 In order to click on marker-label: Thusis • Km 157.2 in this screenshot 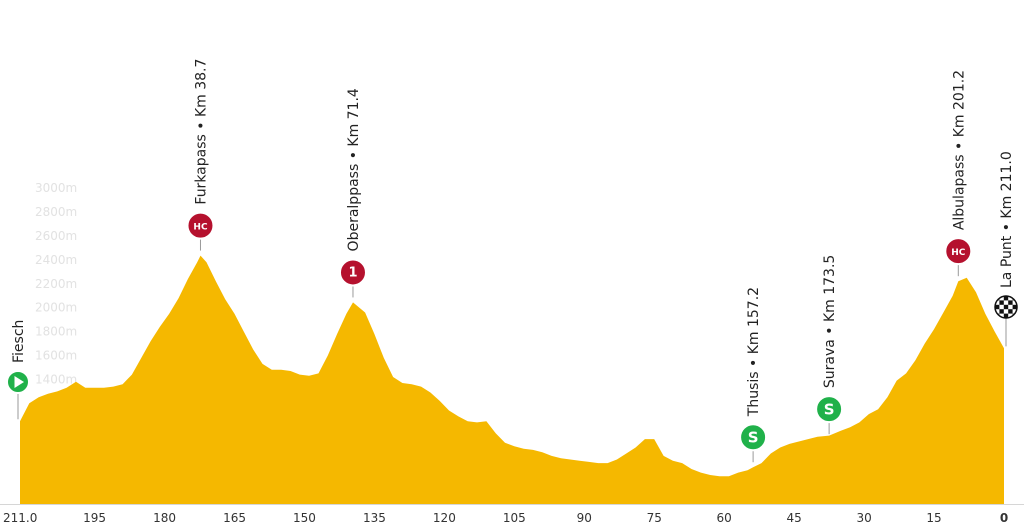, I will do `click(754, 352)`.